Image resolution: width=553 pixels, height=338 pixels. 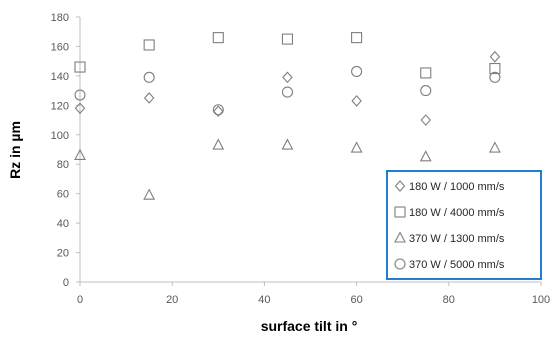 What do you see at coordinates (400, 186) in the screenshot?
I see `legend-marker-diamond` at bounding box center [400, 186].